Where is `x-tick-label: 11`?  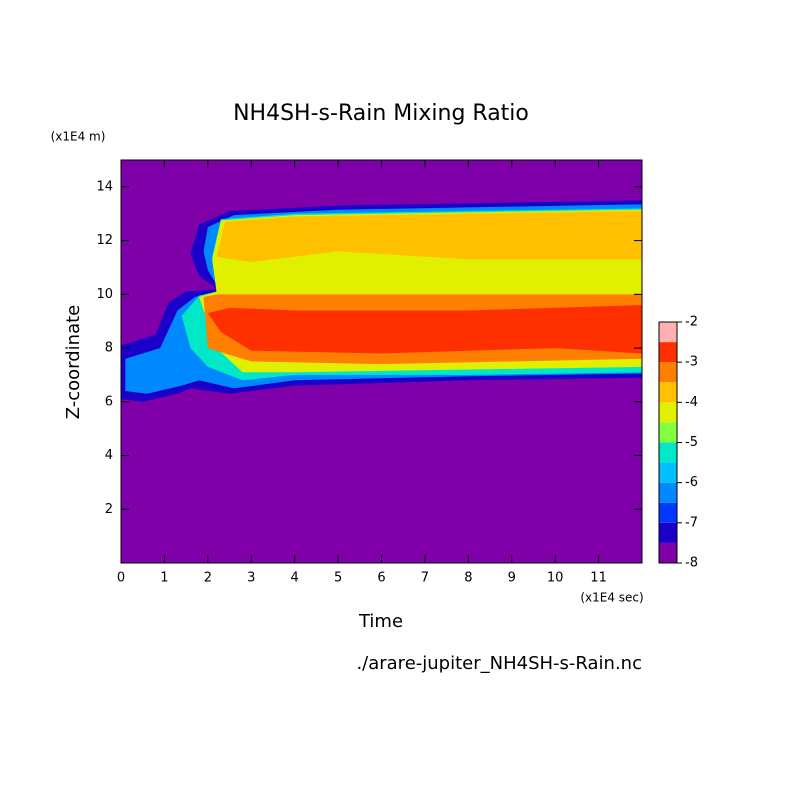
x-tick-label: 11 is located at coordinates (598, 578).